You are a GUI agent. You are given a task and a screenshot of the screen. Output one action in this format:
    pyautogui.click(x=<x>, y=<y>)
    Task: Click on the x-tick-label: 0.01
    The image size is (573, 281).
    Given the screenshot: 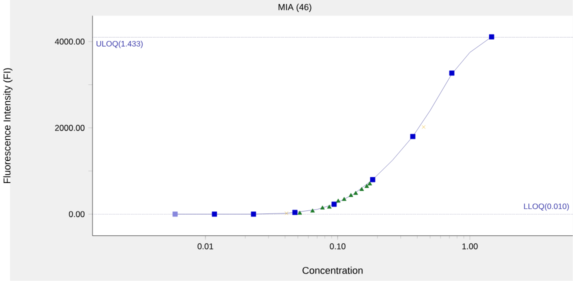 What is the action you would take?
    pyautogui.click(x=206, y=246)
    